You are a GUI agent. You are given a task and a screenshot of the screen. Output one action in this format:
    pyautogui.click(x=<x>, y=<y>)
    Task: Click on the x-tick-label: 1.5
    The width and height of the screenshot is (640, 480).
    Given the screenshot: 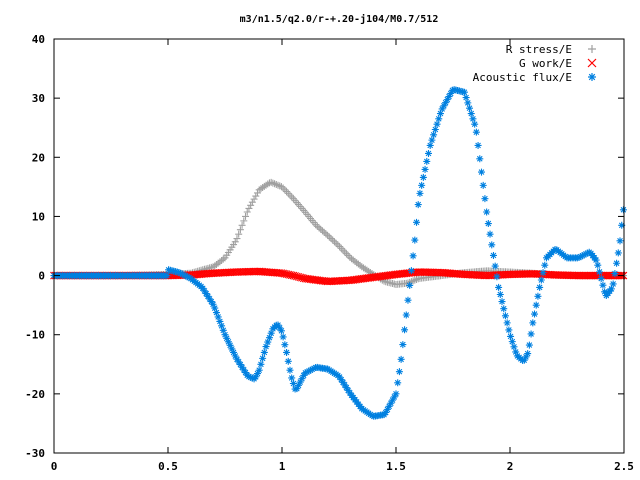 What is the action you would take?
    pyautogui.click(x=396, y=466)
    